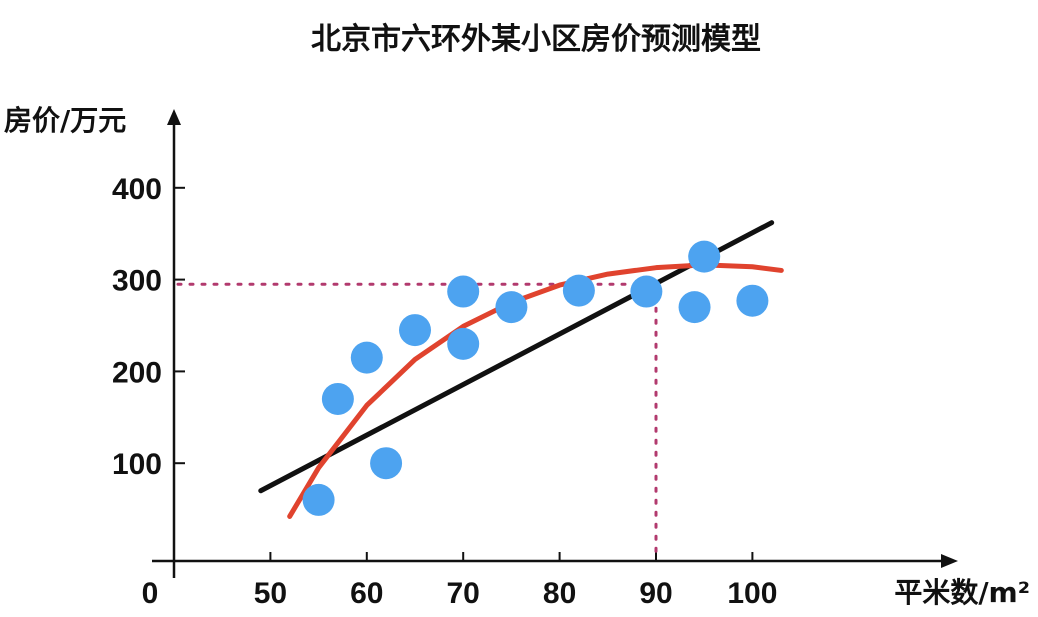 The height and width of the screenshot is (617, 1038). I want to click on x-tick-label: 100, so click(752, 593).